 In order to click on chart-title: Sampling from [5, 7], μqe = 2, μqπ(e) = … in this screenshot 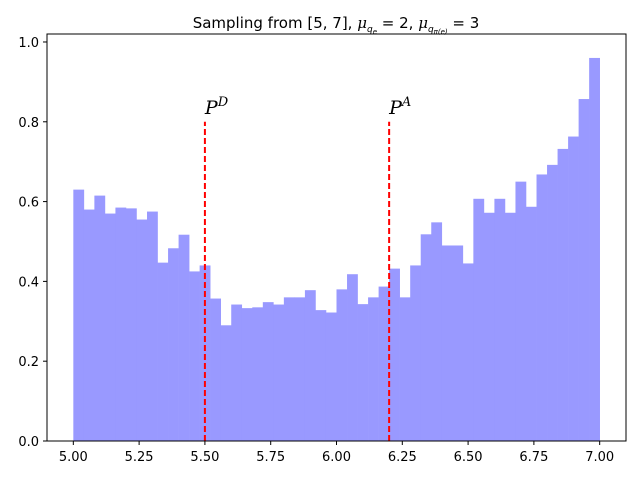, I will do `click(336, 25)`.